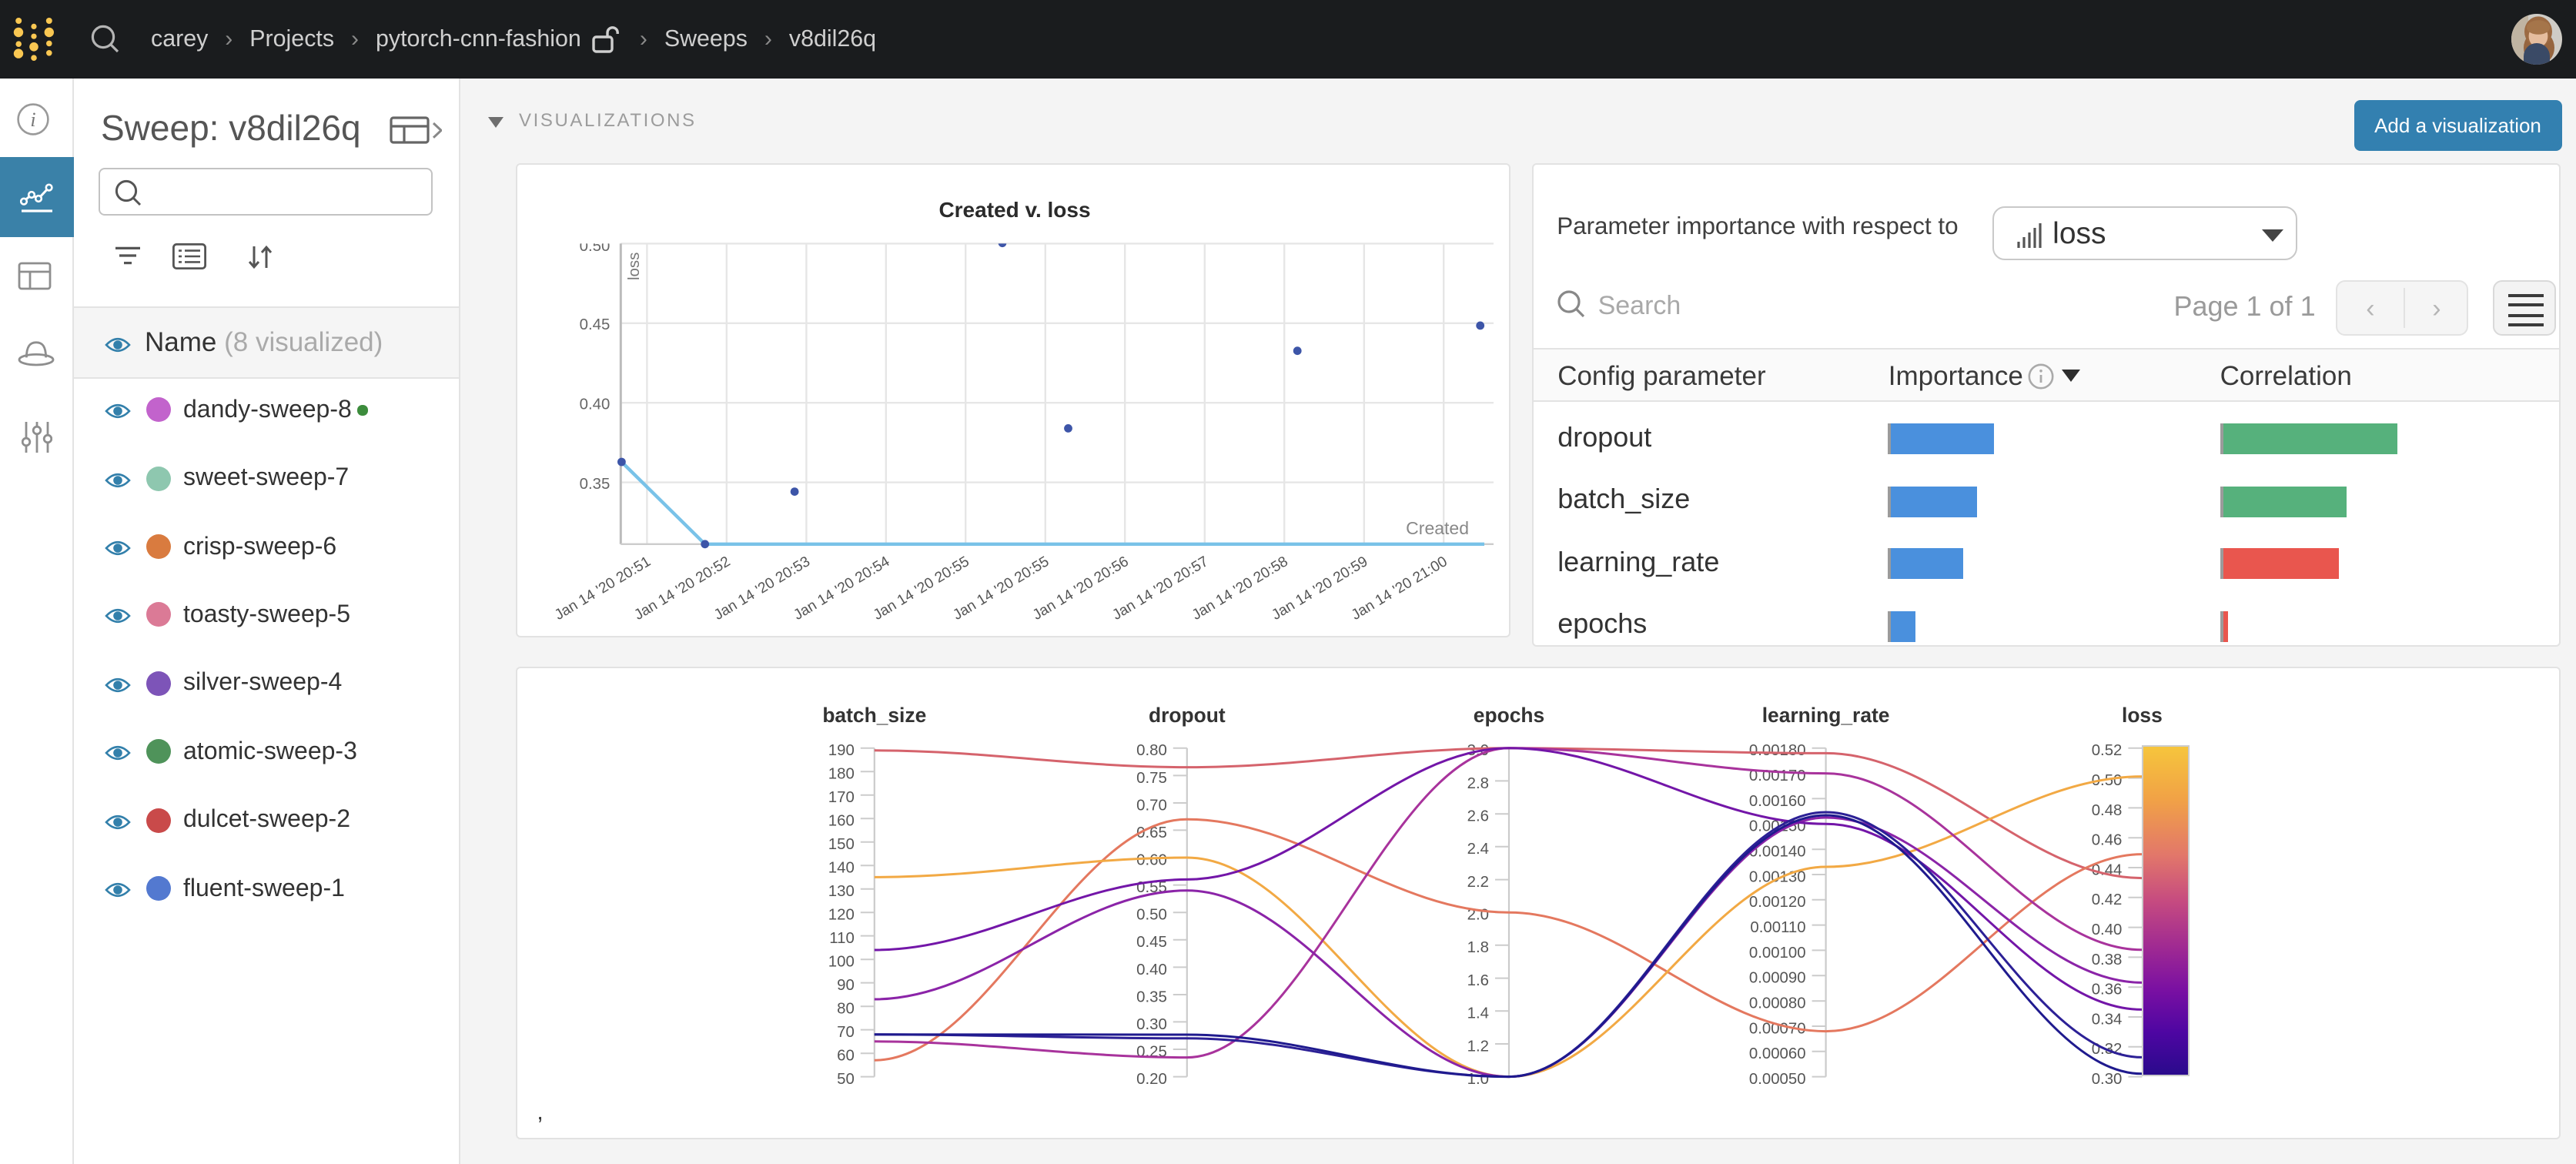  I want to click on svg-text: 0.00070, so click(1776, 1029).